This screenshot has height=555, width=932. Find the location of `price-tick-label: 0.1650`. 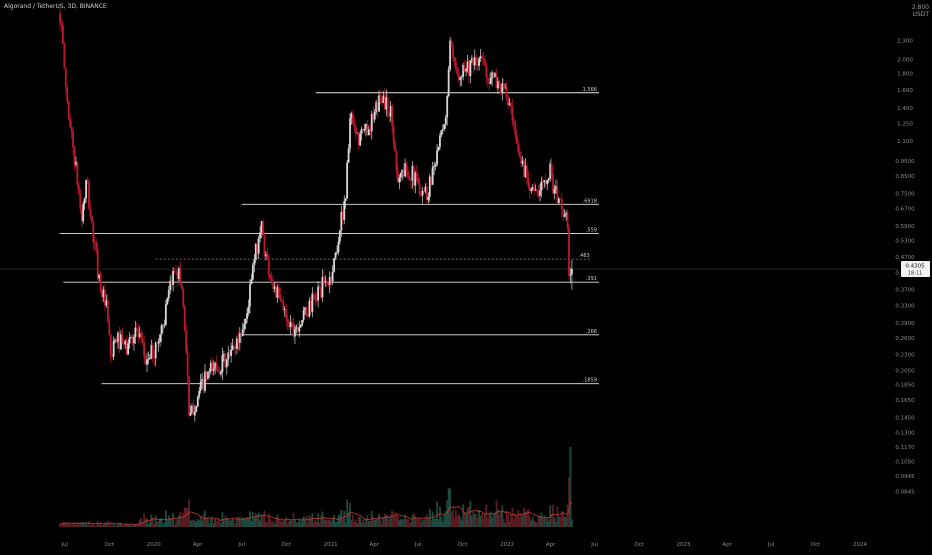

price-tick-label: 0.1650 is located at coordinates (905, 401).